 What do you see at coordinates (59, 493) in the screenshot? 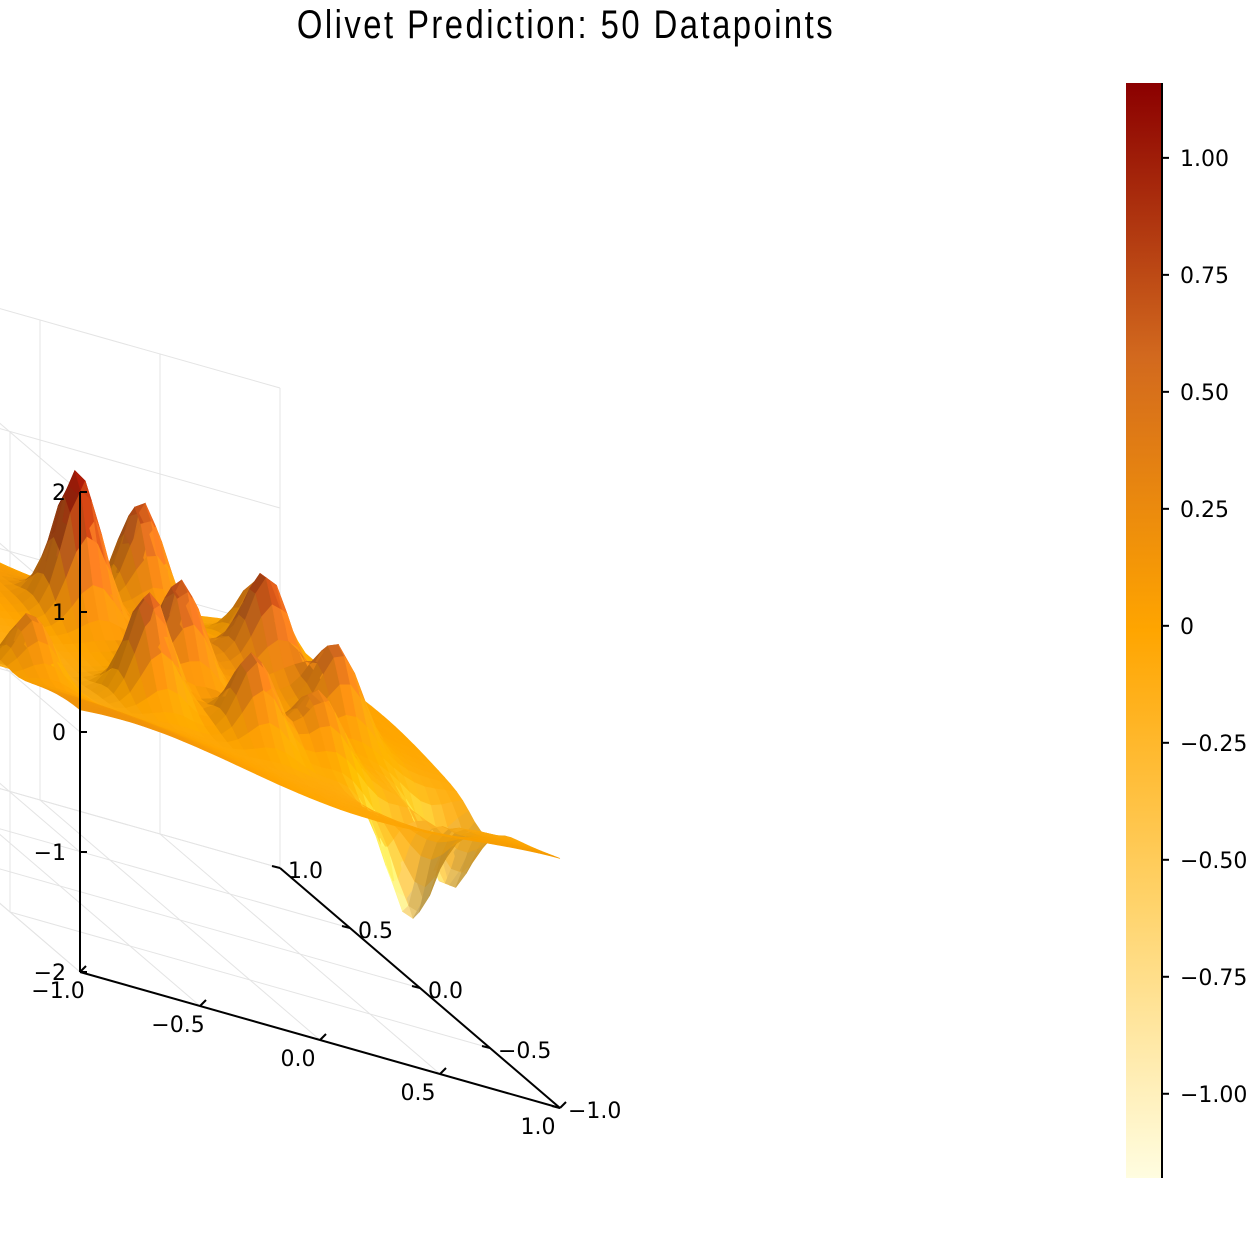
I see `z-tick-label: 2` at bounding box center [59, 493].